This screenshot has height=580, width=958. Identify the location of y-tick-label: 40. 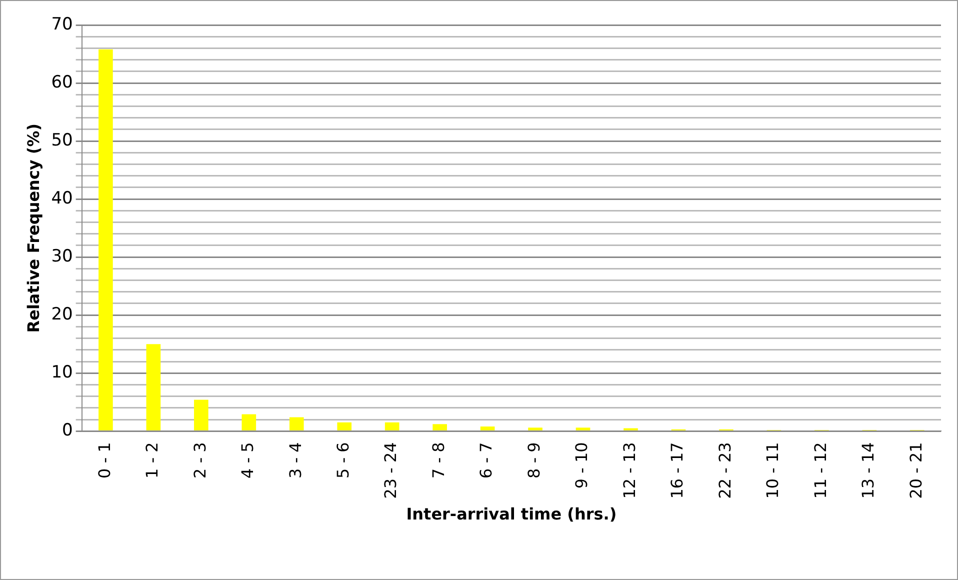
(62, 198).